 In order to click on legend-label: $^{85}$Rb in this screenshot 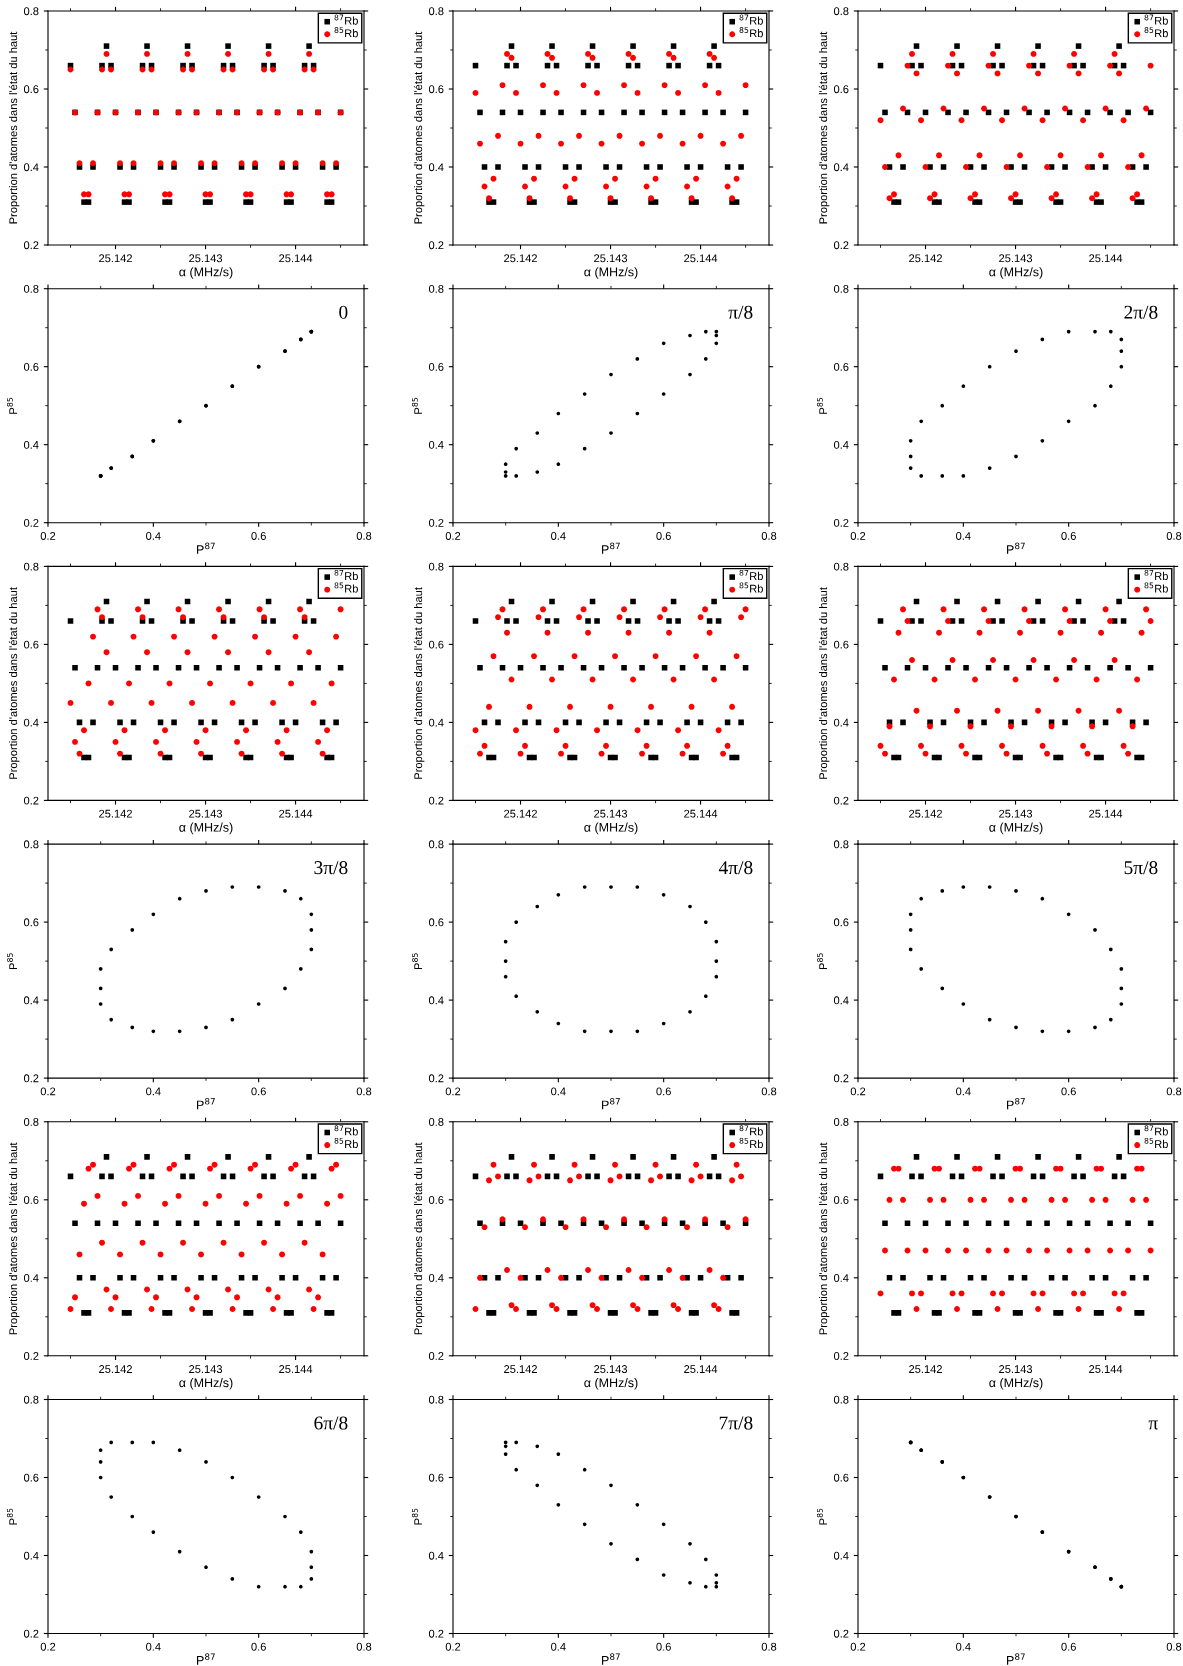, I will do `click(751, 587)`.